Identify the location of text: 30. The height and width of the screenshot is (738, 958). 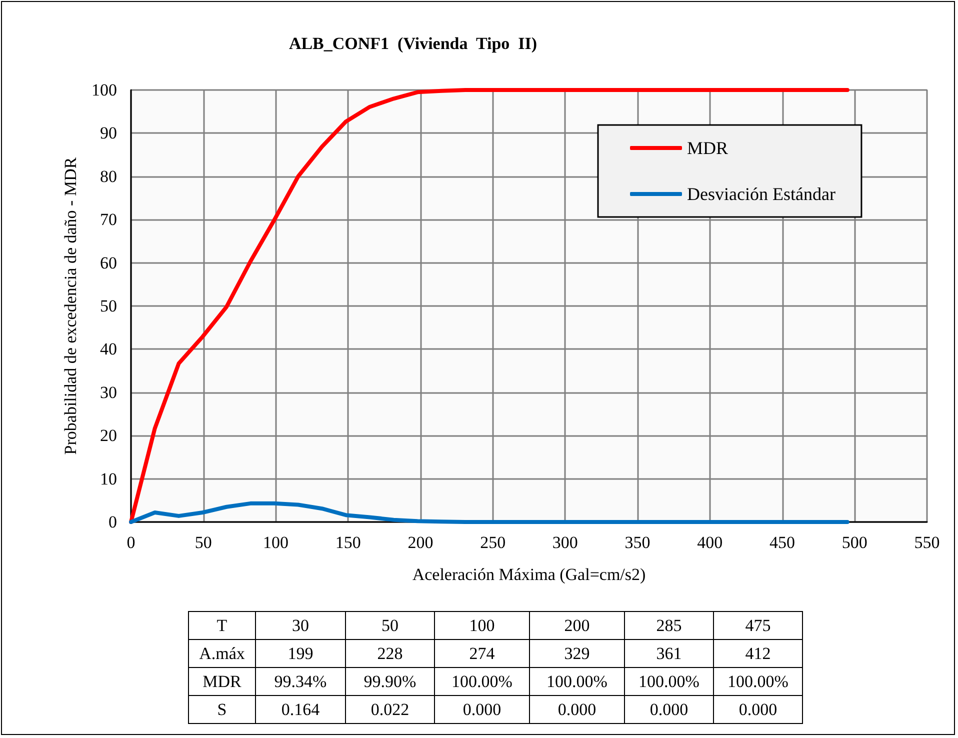
(301, 626).